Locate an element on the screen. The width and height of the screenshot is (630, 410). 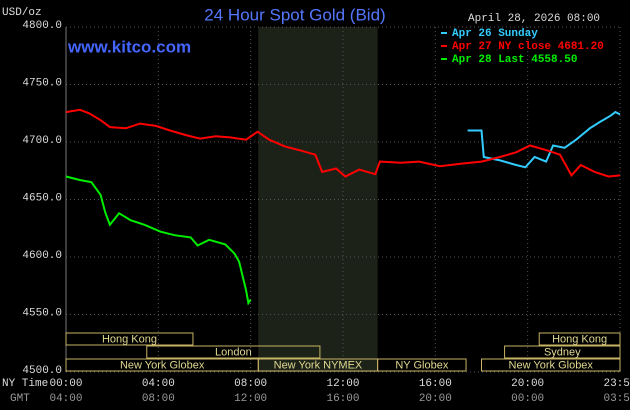
y-tick-label: 4600.0 is located at coordinates (42, 256).